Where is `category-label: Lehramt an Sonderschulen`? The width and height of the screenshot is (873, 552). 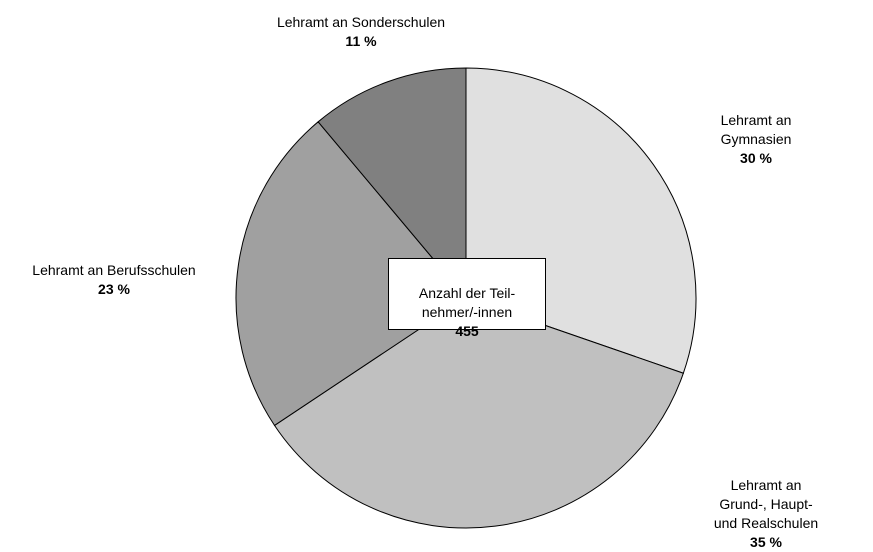
category-label: Lehramt an Sonderschulen is located at coordinates (361, 22).